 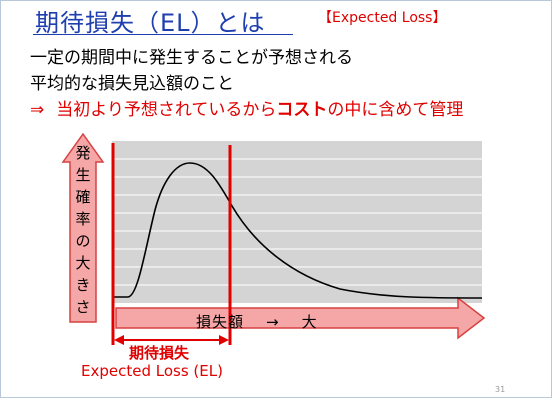 I want to click on slide-title: 期待損失（EL）とは, so click(x=150, y=23).